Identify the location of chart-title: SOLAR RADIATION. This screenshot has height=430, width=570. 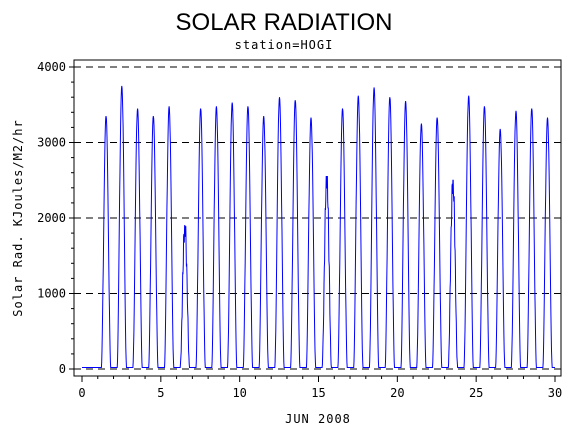
(284, 22).